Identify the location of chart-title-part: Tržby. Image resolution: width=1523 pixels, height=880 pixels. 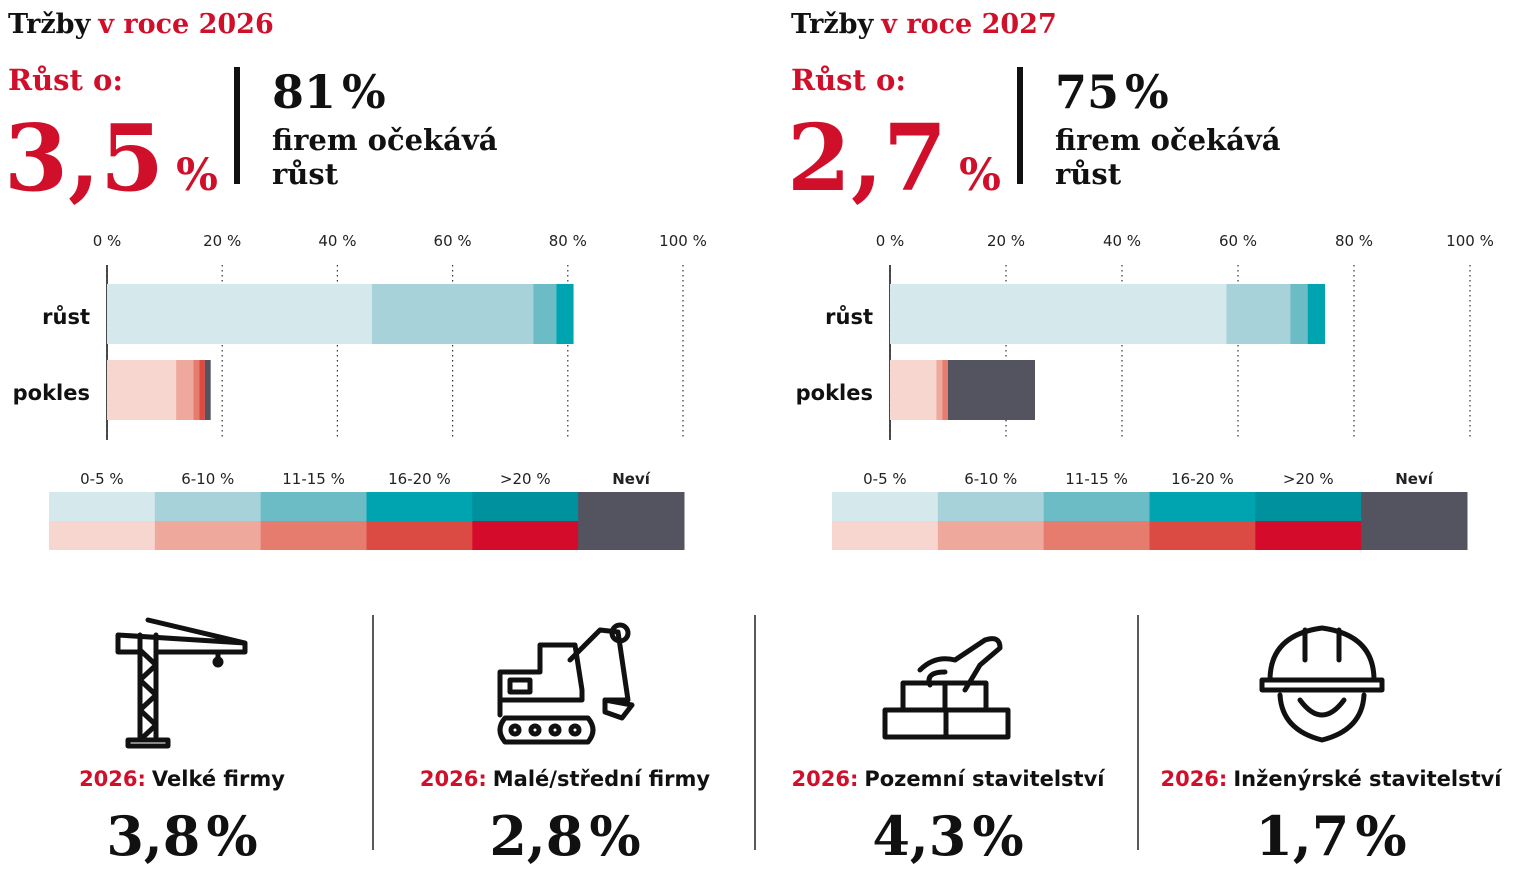
(50, 24).